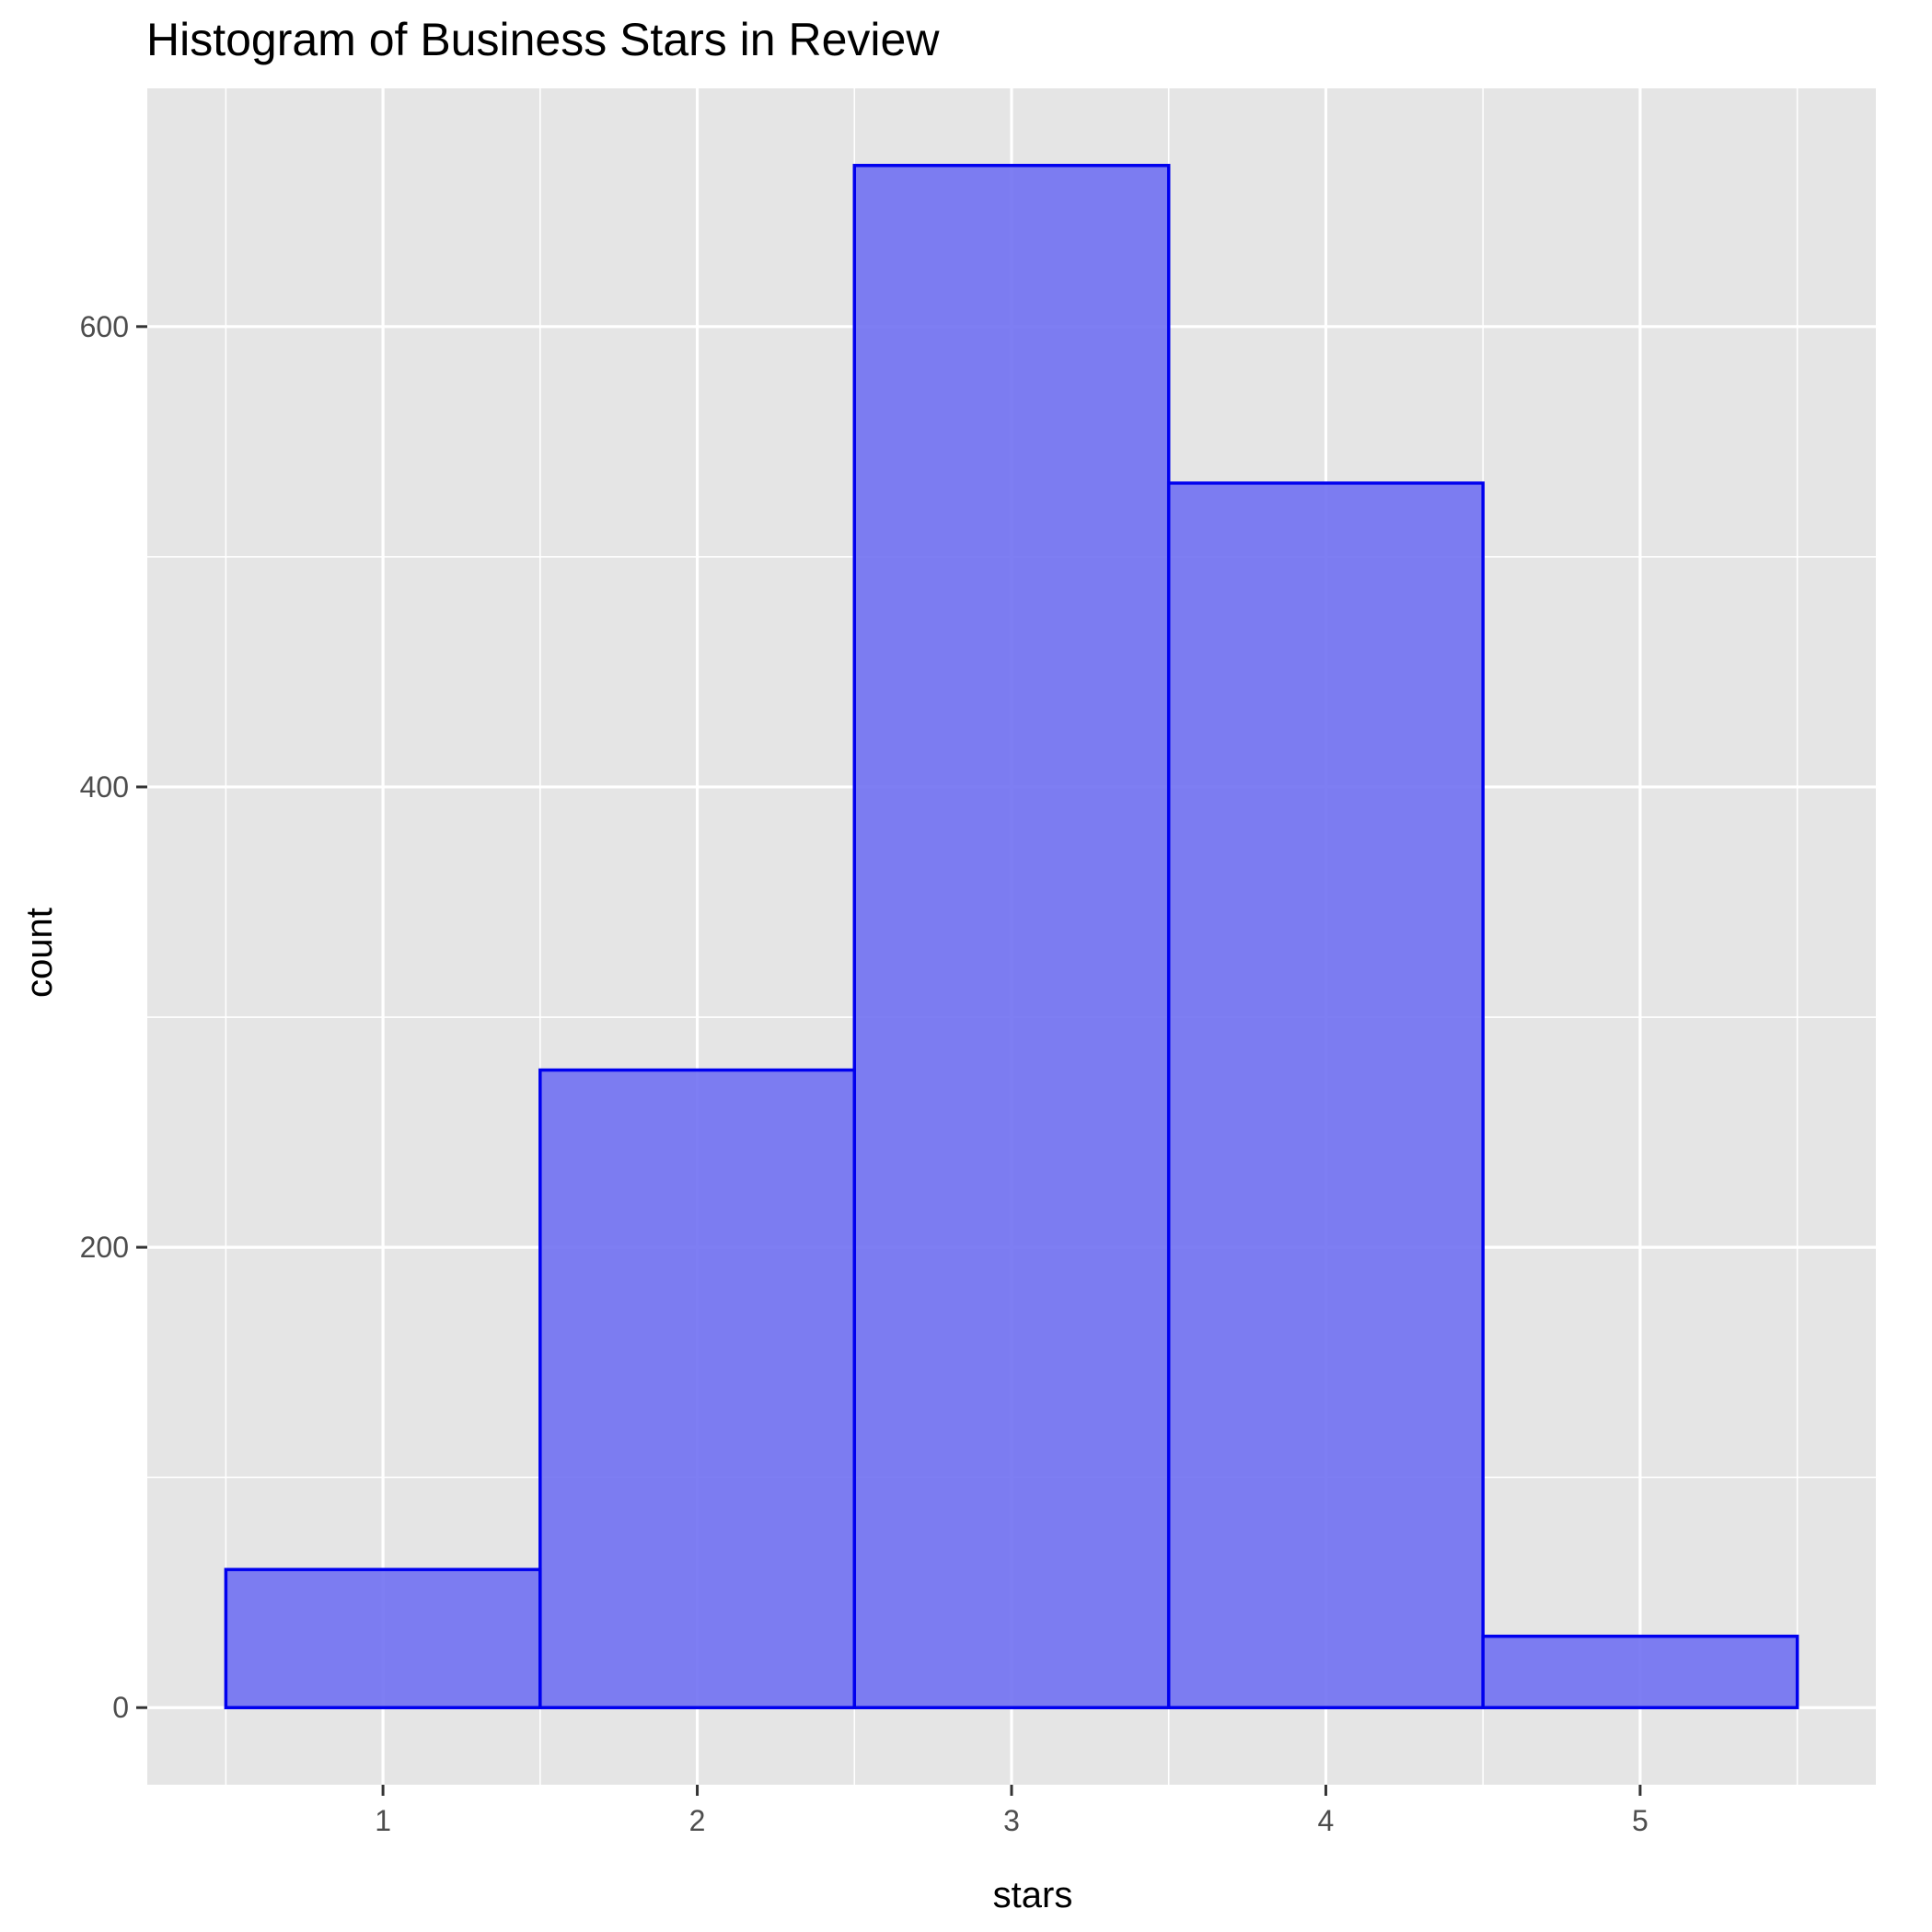 This screenshot has width=1932, height=1932. Describe the element at coordinates (543, 40) in the screenshot. I see `chart-title: Histogram of Business Stars in Review` at that location.